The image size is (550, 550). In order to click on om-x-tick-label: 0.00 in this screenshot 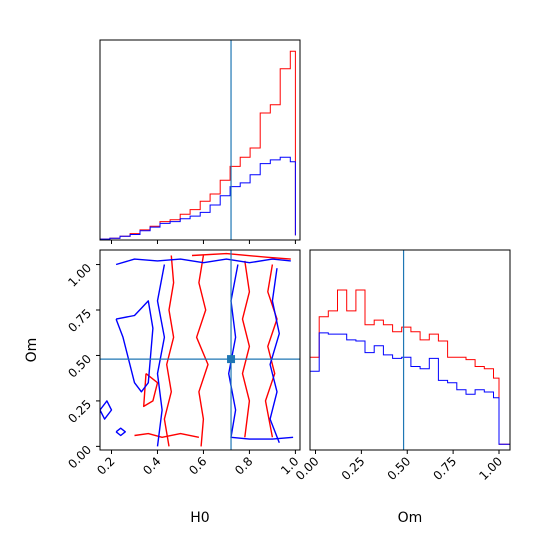, I will do `click(307, 468)`.